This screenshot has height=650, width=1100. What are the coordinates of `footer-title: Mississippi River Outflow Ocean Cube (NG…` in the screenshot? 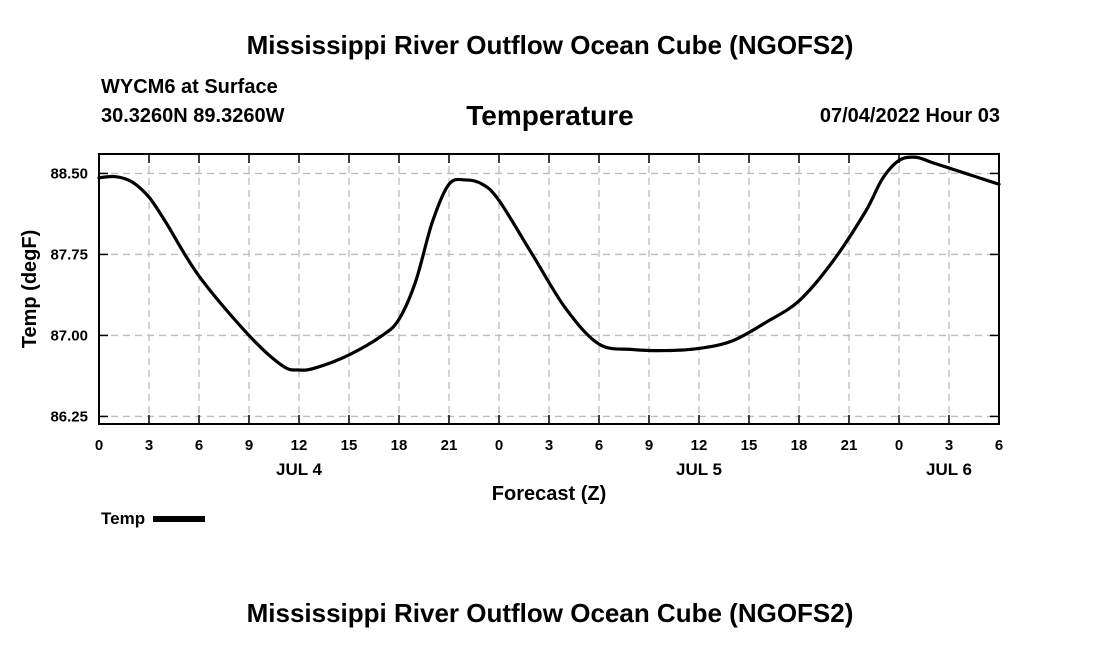 It's located at (550, 613).